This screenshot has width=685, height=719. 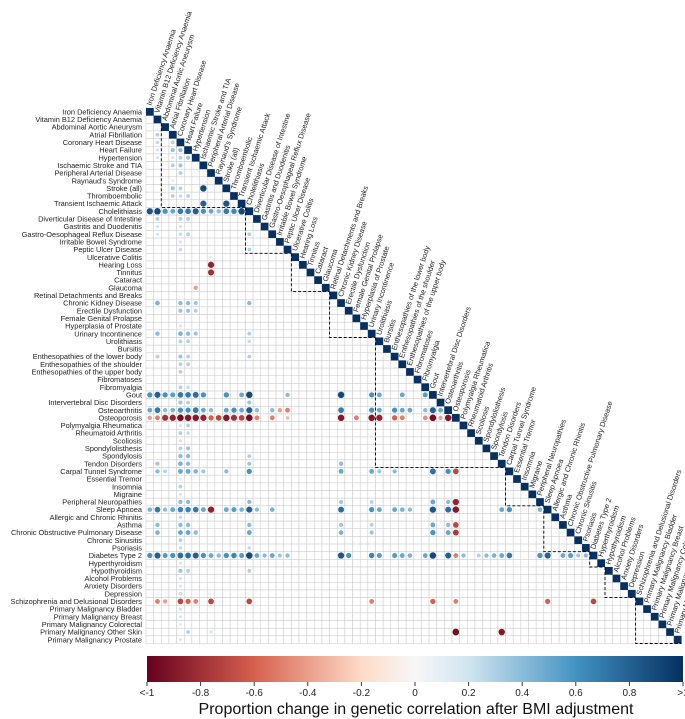 I want to click on group-boundary, so click(x=658, y=620).